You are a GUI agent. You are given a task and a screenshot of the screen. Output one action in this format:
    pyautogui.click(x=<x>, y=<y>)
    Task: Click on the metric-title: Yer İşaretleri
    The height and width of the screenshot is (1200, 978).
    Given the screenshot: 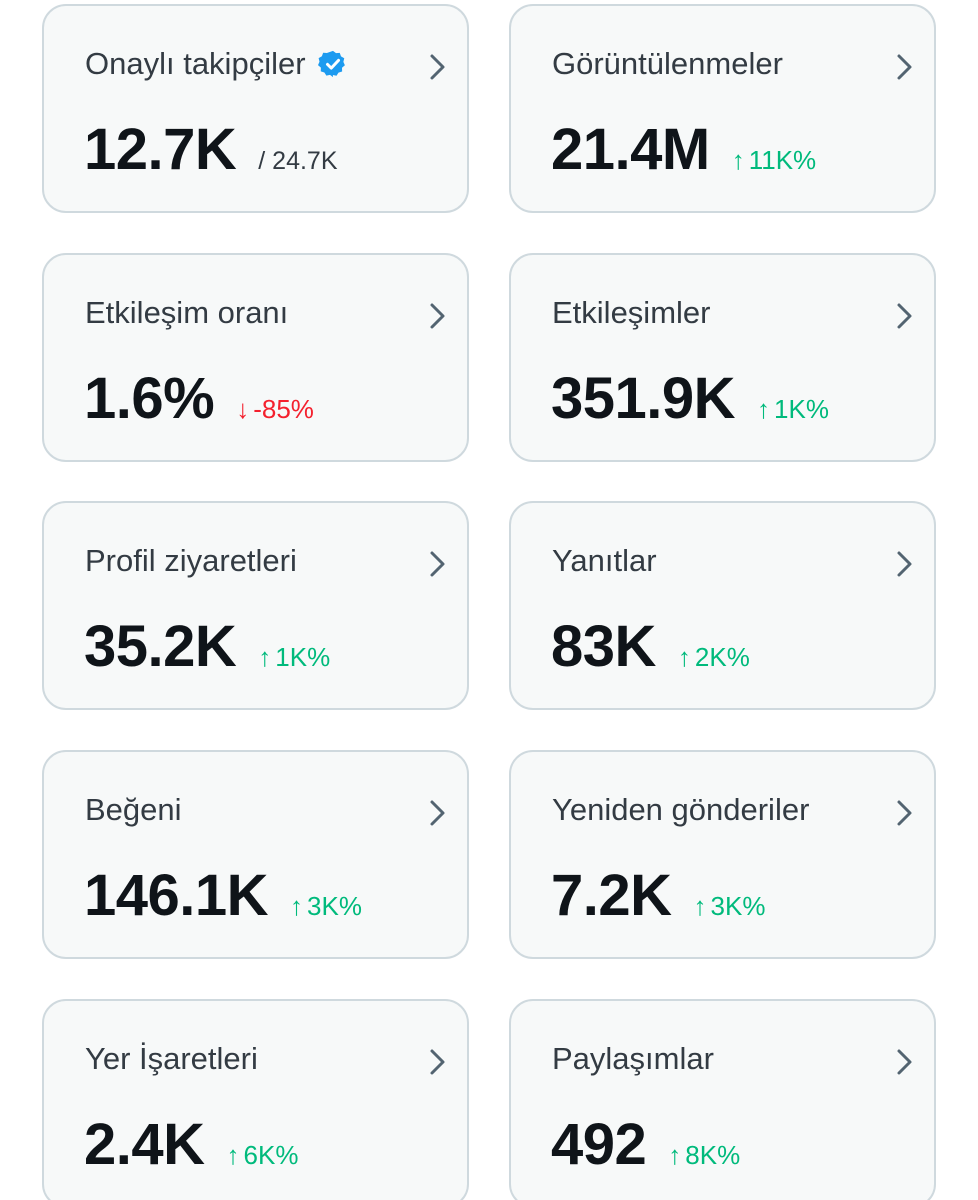 What is the action you would take?
    pyautogui.click(x=171, y=1058)
    